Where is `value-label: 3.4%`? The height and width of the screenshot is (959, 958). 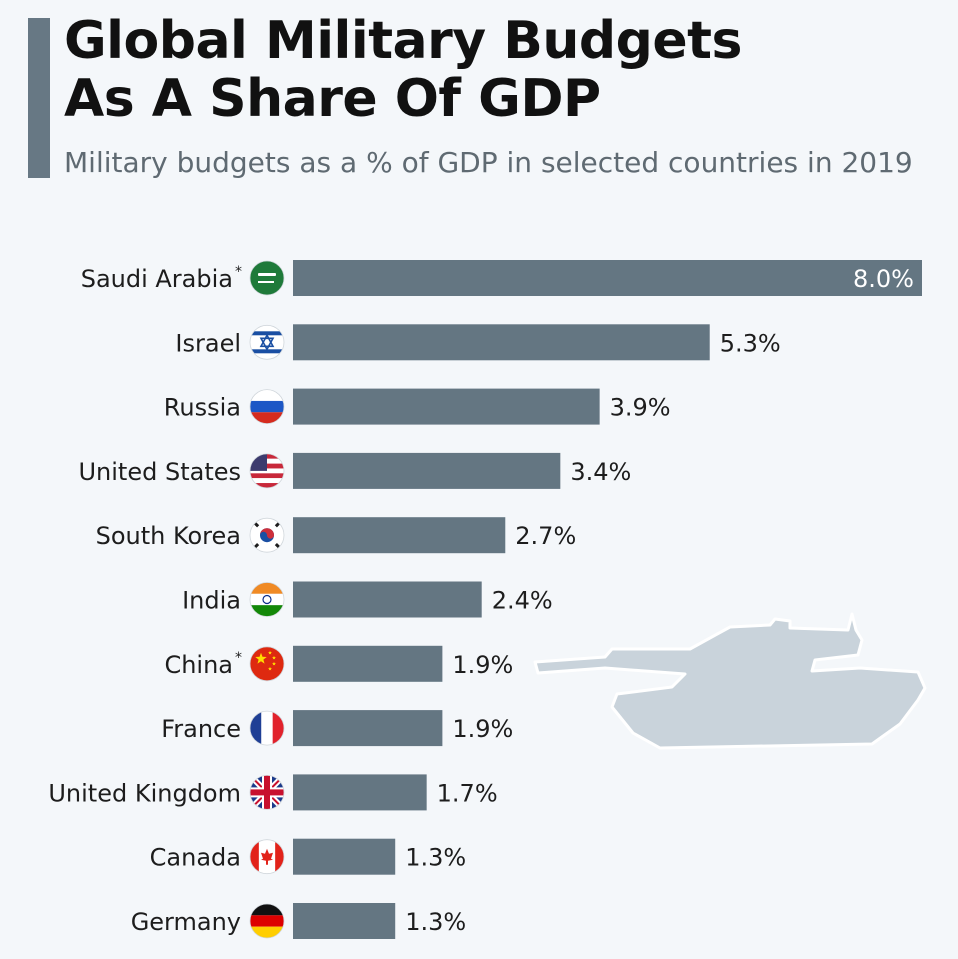 value-label: 3.4% is located at coordinates (600, 472).